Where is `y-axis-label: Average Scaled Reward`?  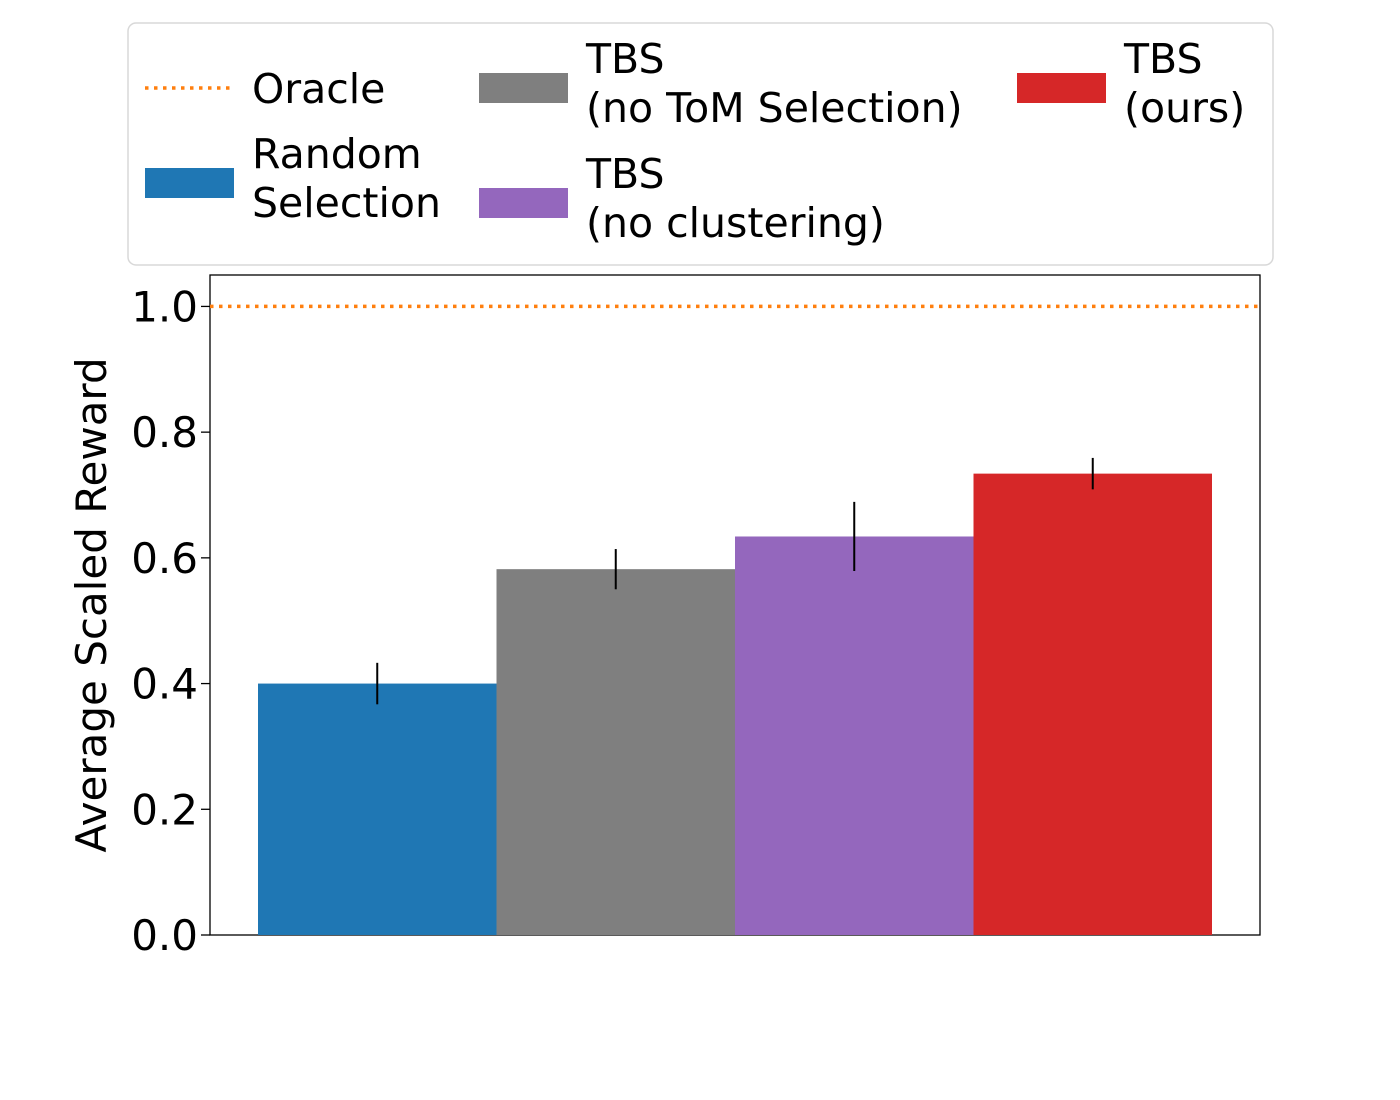
y-axis-label: Average Scaled Reward is located at coordinates (91, 604).